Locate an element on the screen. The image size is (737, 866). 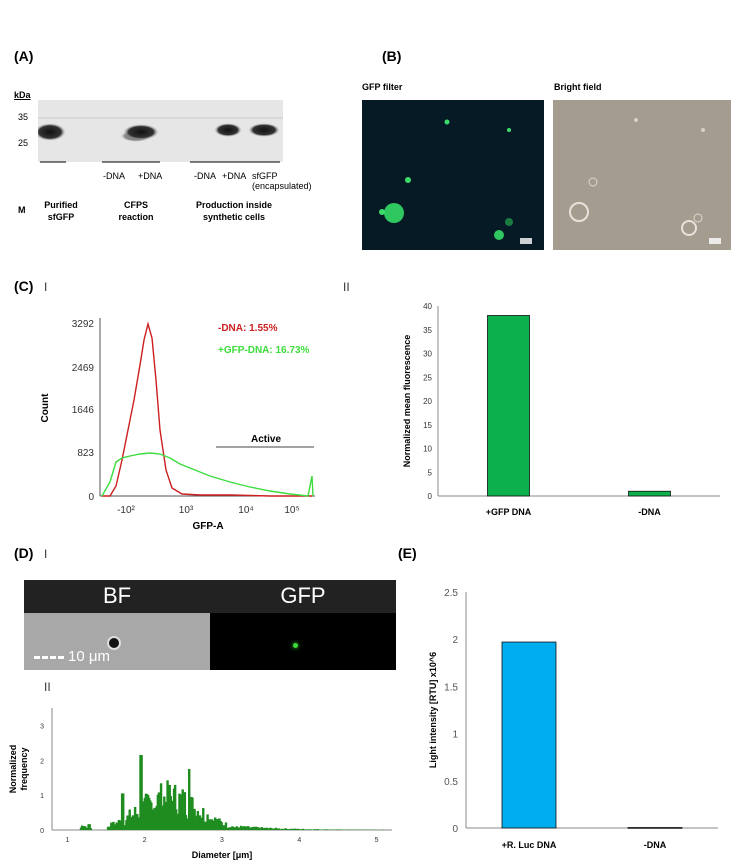
panel-c-i-label: I is located at coordinates (46, 287).